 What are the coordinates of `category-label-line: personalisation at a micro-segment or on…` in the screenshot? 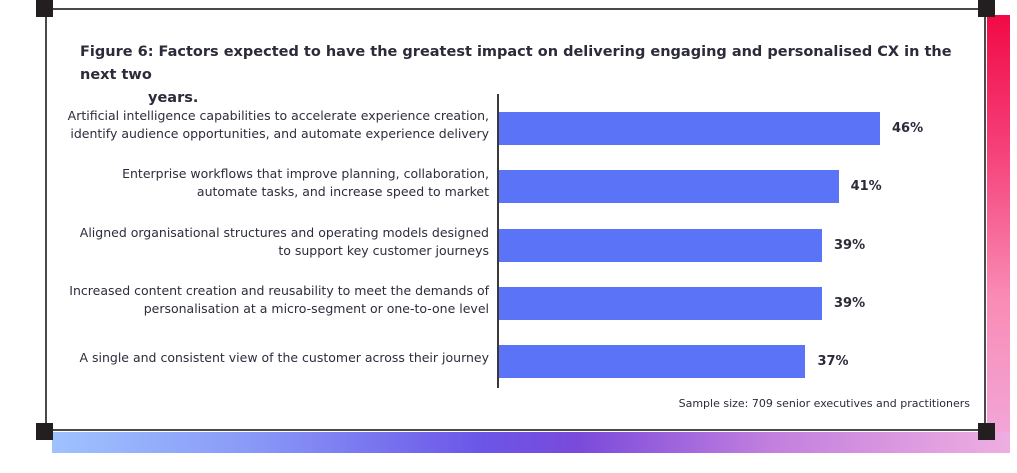 It's located at (316, 308).